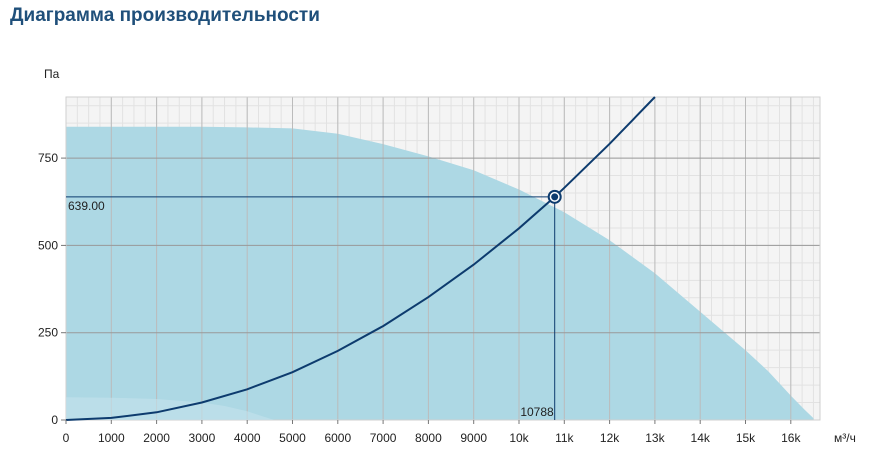  I want to click on x-tick-label: 15k, so click(746, 438).